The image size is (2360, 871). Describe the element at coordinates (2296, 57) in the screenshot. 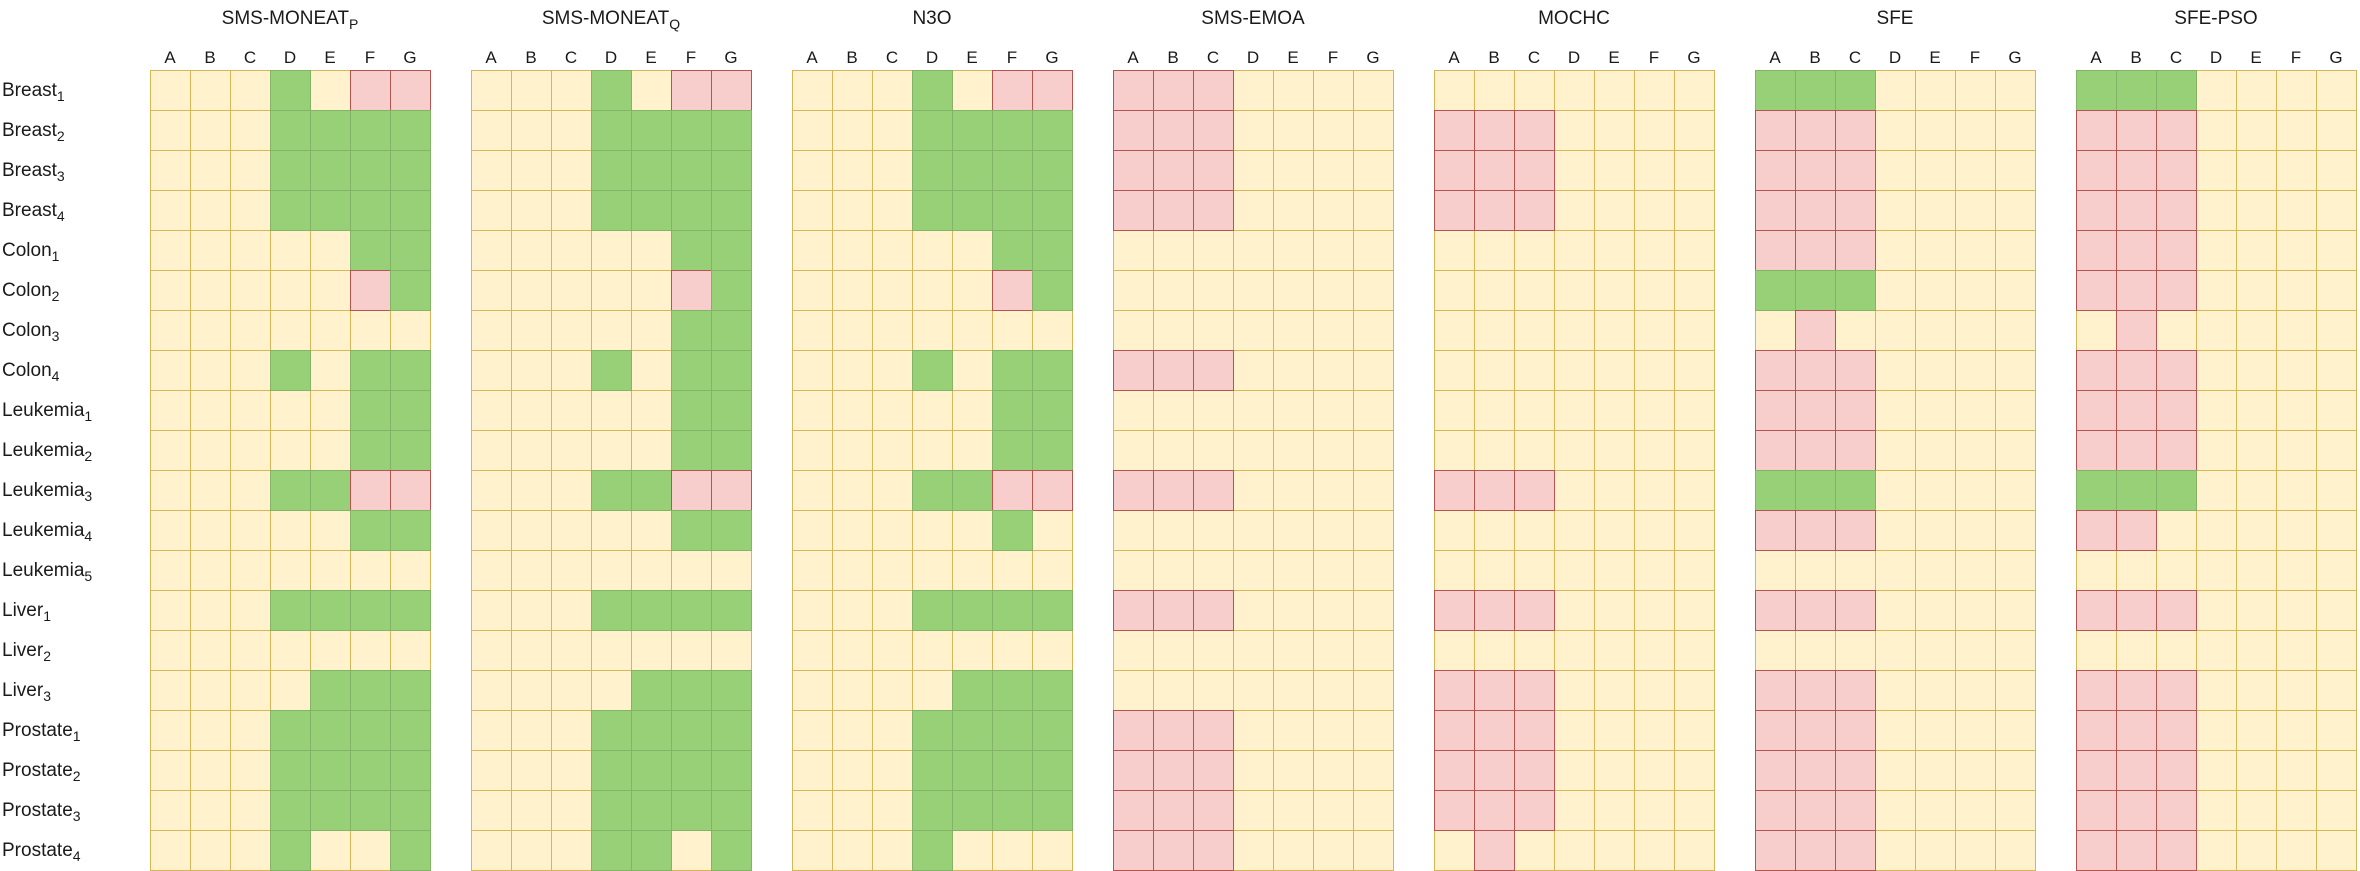

I see `column-label: F` at that location.